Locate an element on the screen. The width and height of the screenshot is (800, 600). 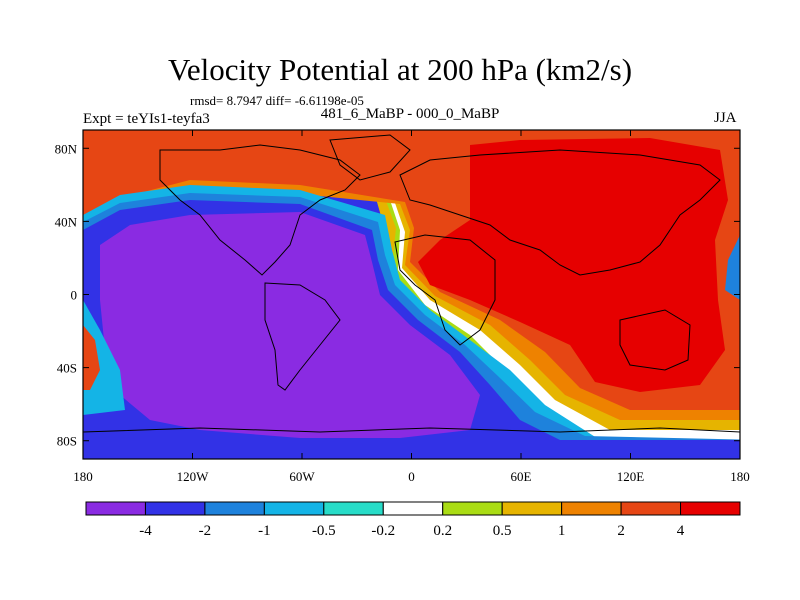
sw-pacific-lobe-outer is located at coordinates (104, 357).